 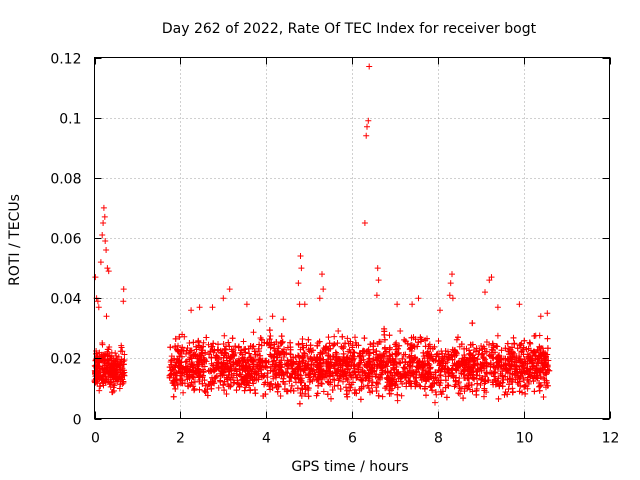 What do you see at coordinates (525, 439) in the screenshot?
I see `x-tick-label: 10` at bounding box center [525, 439].